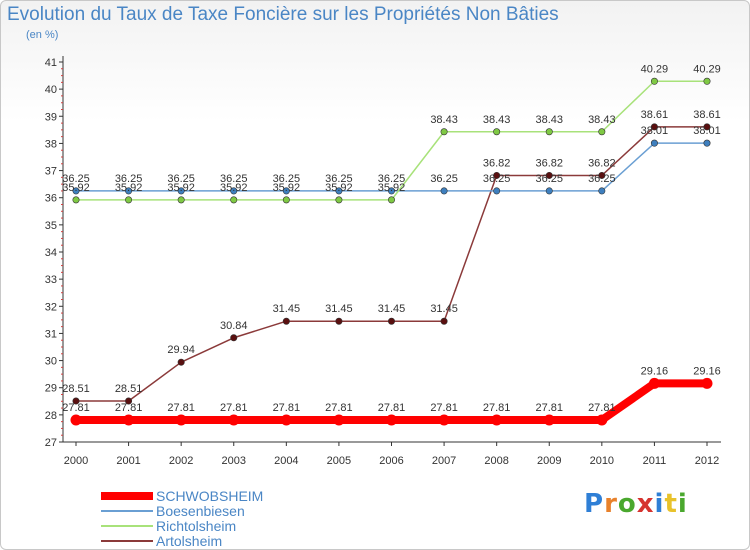 The height and width of the screenshot is (550, 750). What do you see at coordinates (51, 90) in the screenshot?
I see `y-tick-label: 40` at bounding box center [51, 90].